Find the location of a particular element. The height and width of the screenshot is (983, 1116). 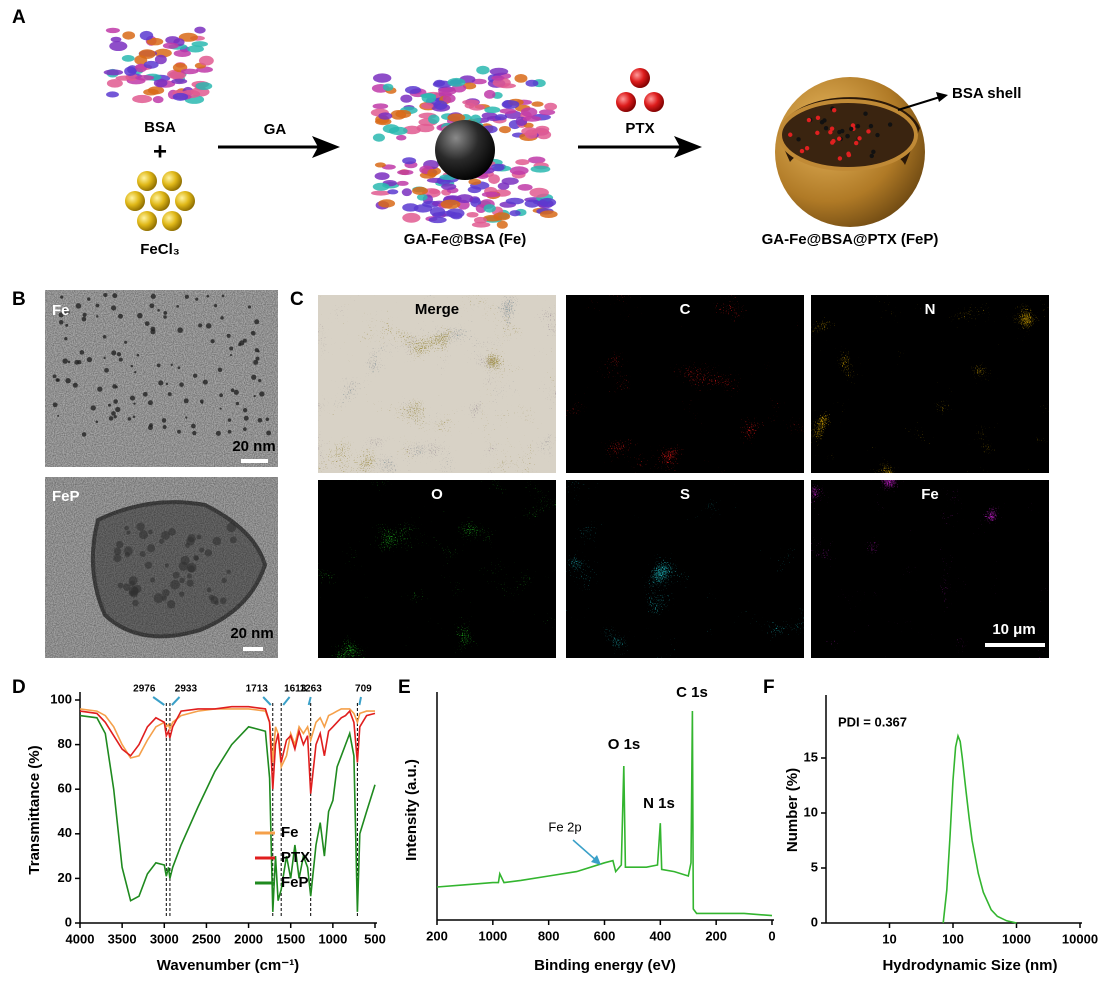

peak-arrow is located at coordinates (585, 851).